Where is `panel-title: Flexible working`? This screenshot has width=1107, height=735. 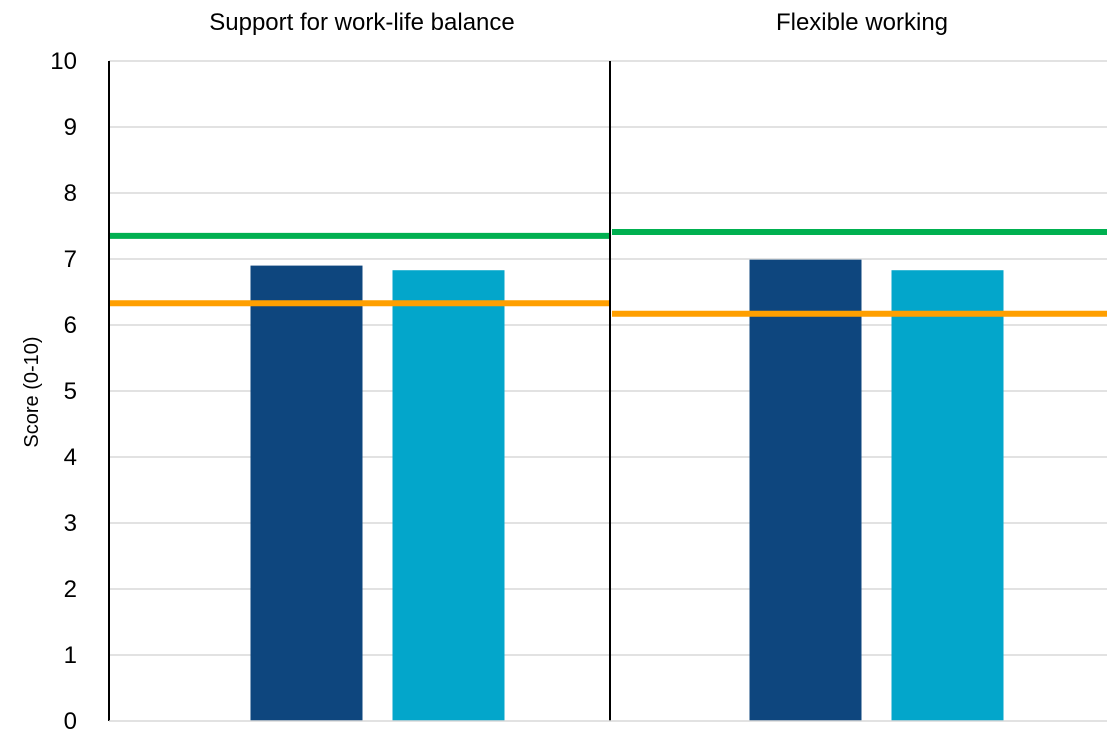 panel-title: Flexible working is located at coordinates (862, 22).